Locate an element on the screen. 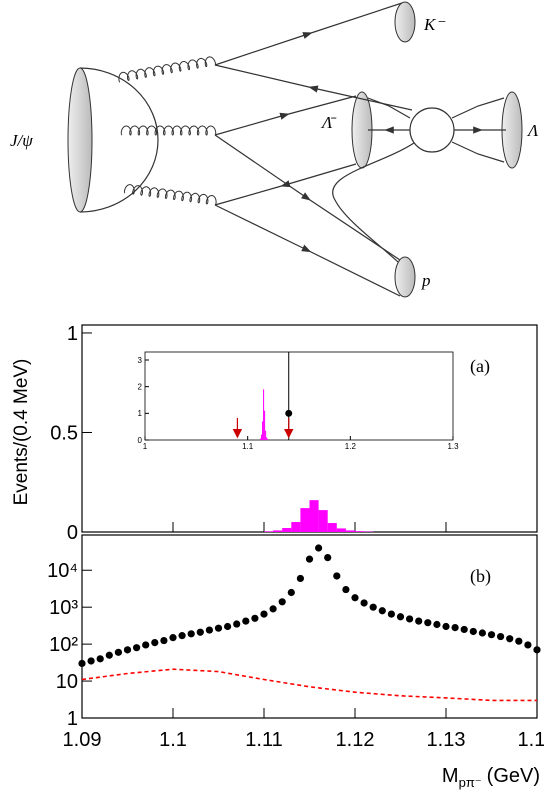 Image resolution: width=544 pixels, height=796 pixels. y-tick-label: 10⁴ is located at coordinates (62, 571).